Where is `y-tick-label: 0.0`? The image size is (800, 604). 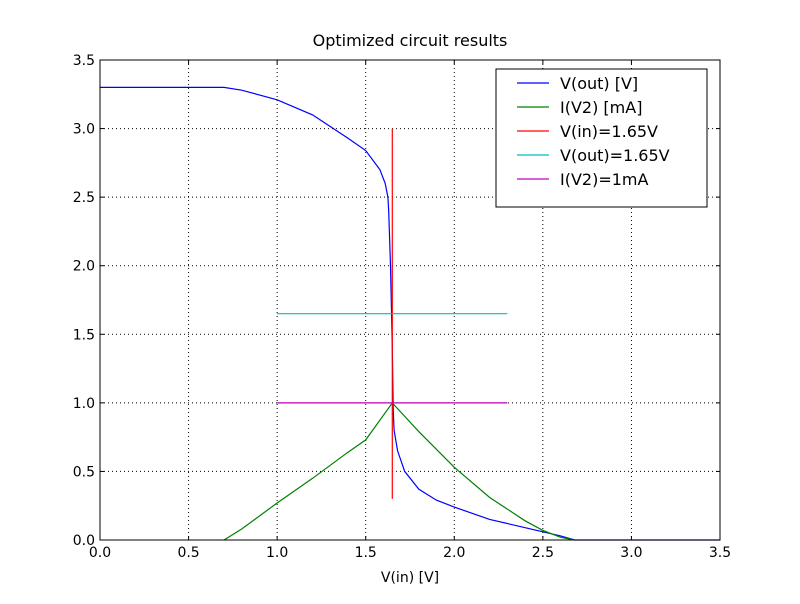 y-tick-label: 0.0 is located at coordinates (84, 541).